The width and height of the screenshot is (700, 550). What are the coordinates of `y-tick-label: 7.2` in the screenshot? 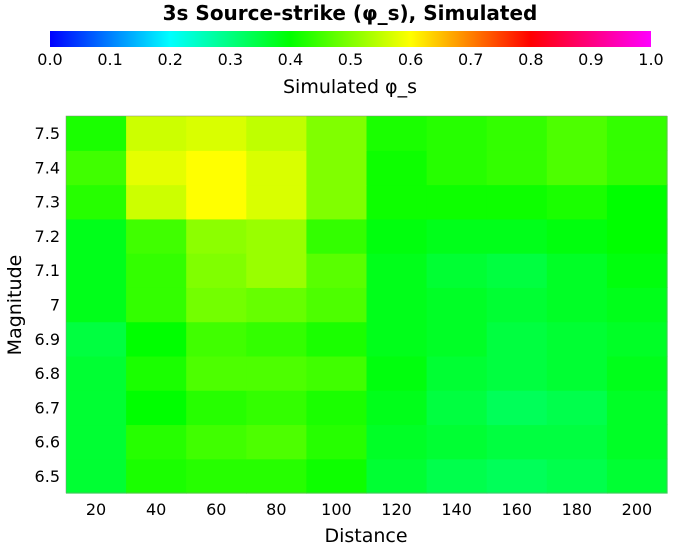 It's located at (47, 236).